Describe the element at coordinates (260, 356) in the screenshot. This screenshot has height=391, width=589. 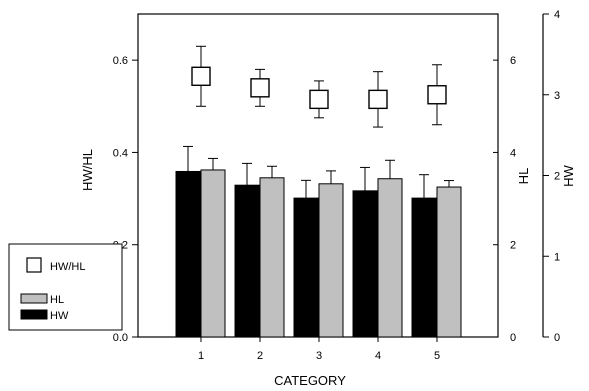
I see `x-axis-tick-label: 2` at that location.